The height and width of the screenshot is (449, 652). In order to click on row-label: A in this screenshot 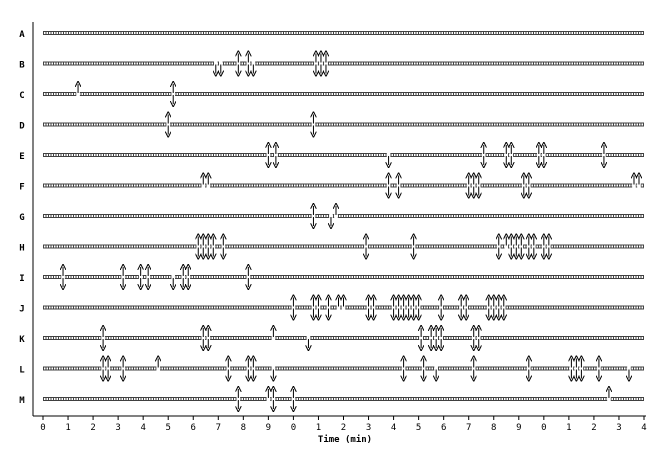, I will do `click(22, 35)`.